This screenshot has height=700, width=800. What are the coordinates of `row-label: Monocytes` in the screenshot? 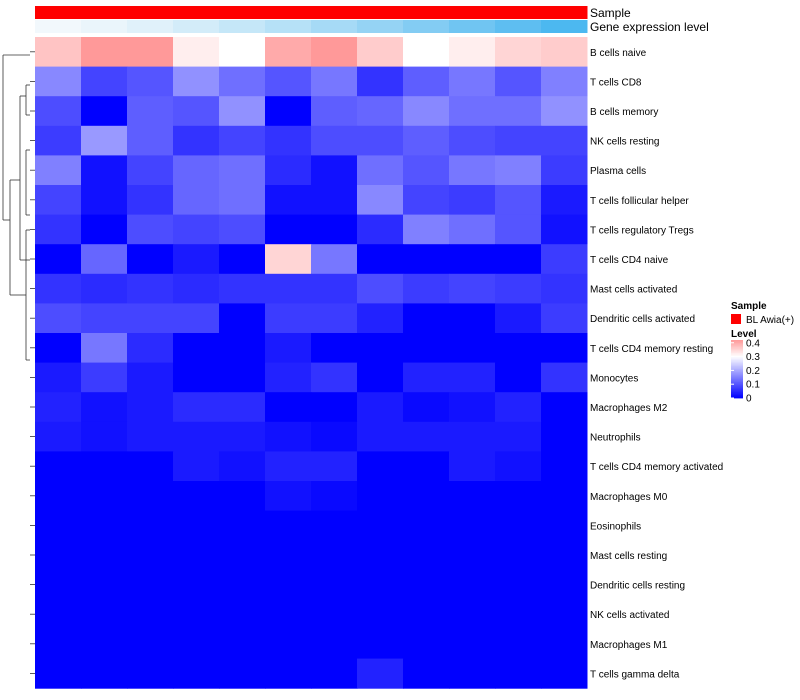 It's located at (614, 378).